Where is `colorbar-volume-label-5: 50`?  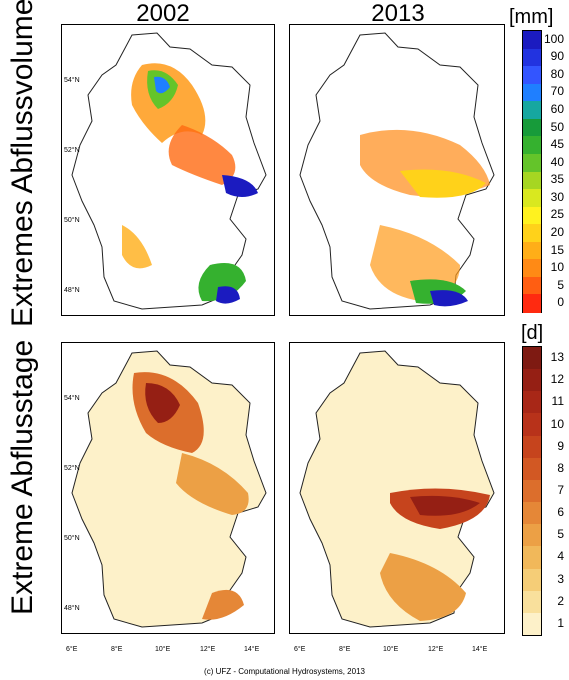 colorbar-volume-label-5: 50 is located at coordinates (557, 126).